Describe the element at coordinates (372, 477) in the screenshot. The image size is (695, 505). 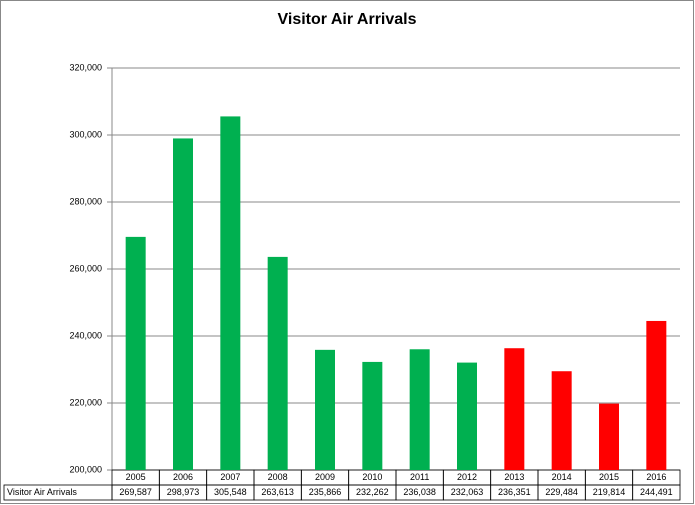
I see `x-tick-label: 2010` at that location.